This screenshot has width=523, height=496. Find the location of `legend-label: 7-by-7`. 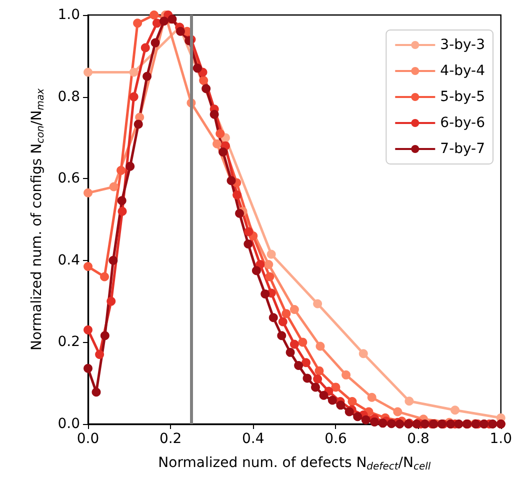

legend-label: 7-by-7 is located at coordinates (462, 149).